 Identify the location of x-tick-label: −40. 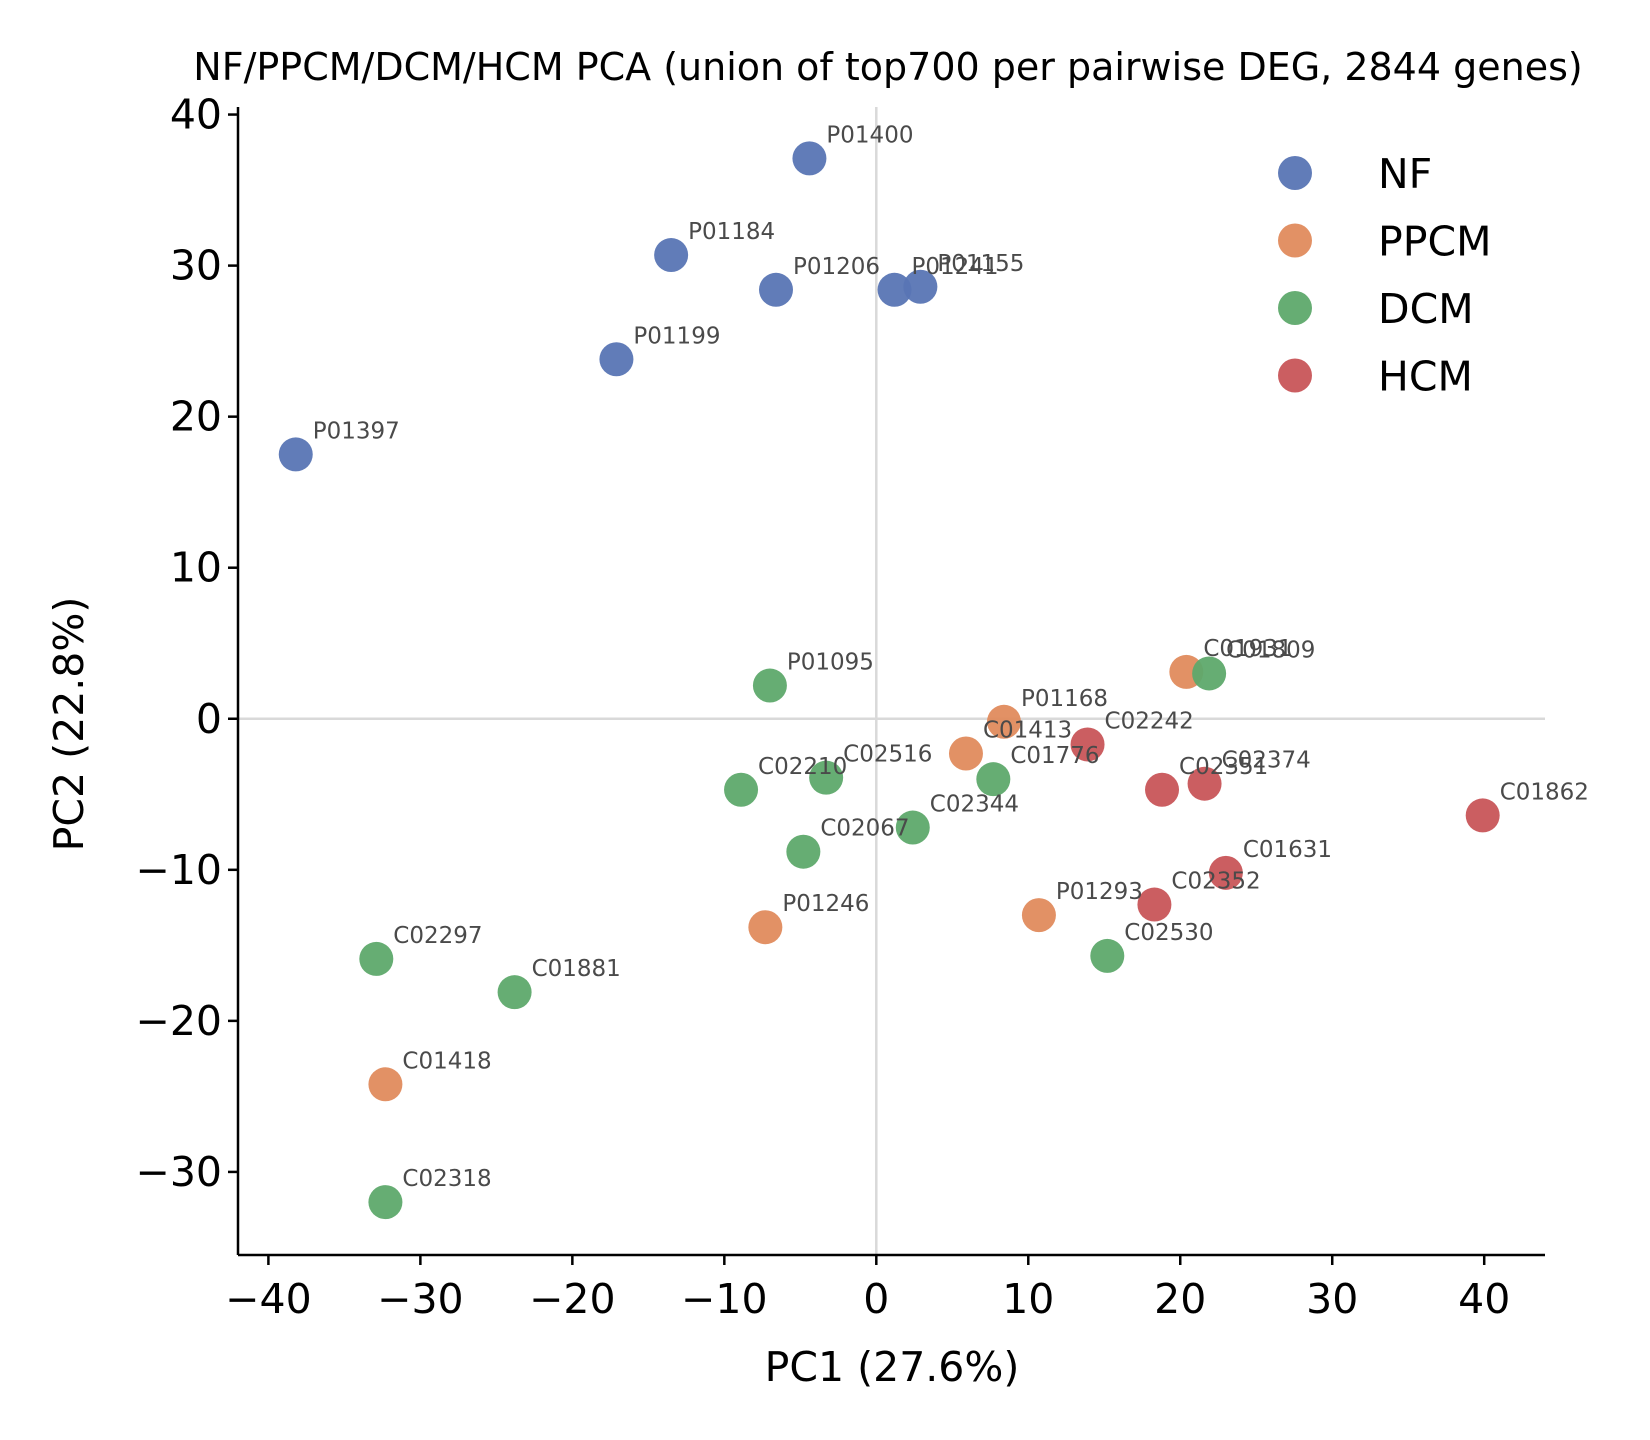
(268, 1299).